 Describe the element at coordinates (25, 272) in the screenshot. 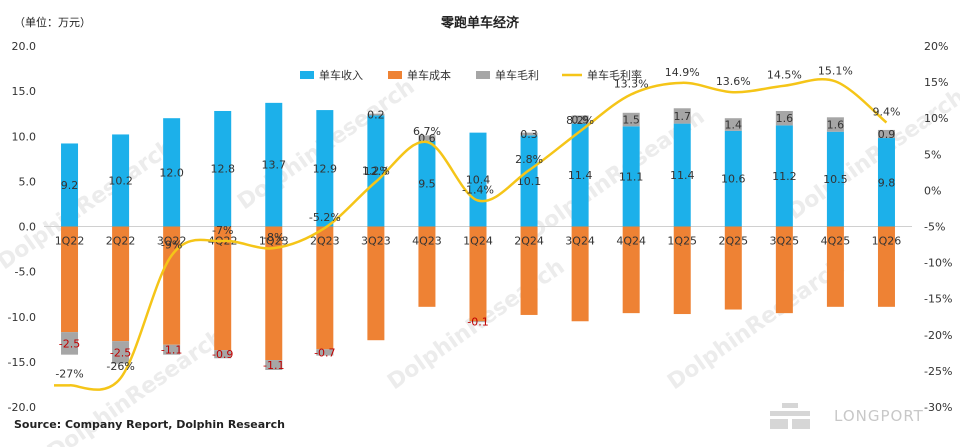

I see `left-axis-tick-label: -5.0` at that location.